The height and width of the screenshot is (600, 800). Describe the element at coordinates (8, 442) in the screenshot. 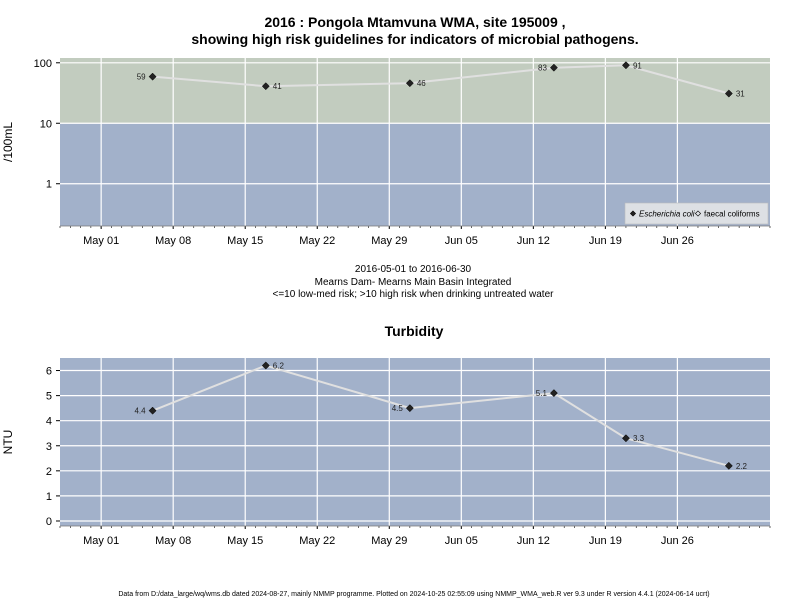

I see `y-axis-label: NTU` at that location.